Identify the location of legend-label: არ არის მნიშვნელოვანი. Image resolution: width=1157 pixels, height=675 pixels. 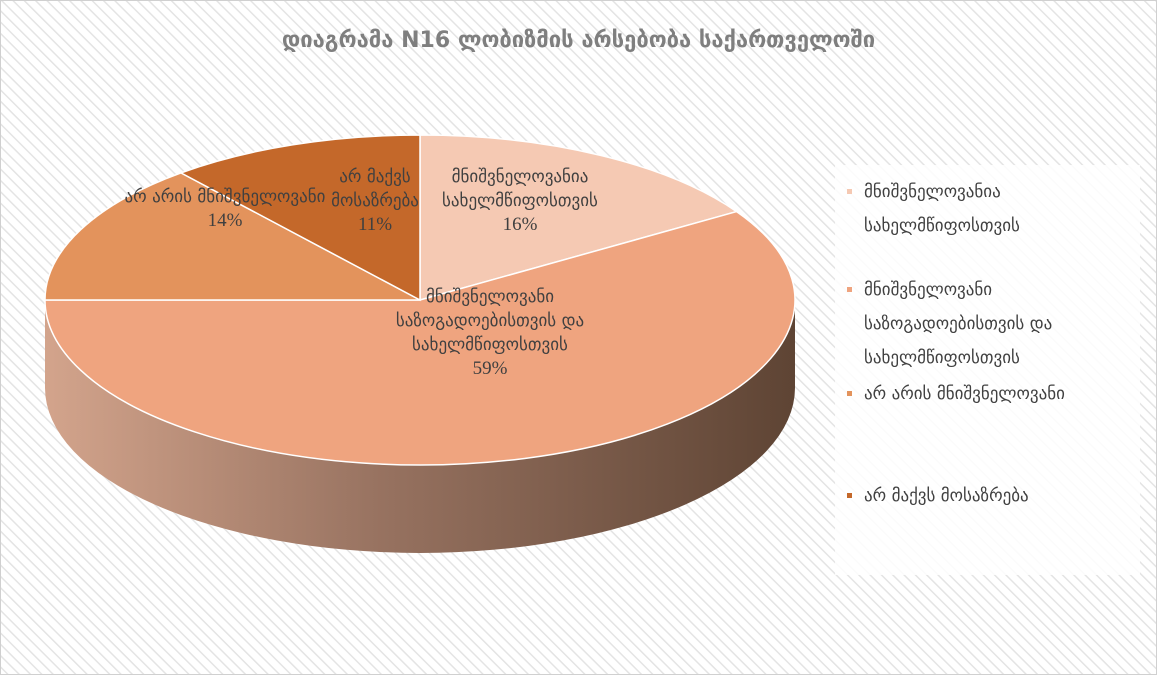
(964, 394).